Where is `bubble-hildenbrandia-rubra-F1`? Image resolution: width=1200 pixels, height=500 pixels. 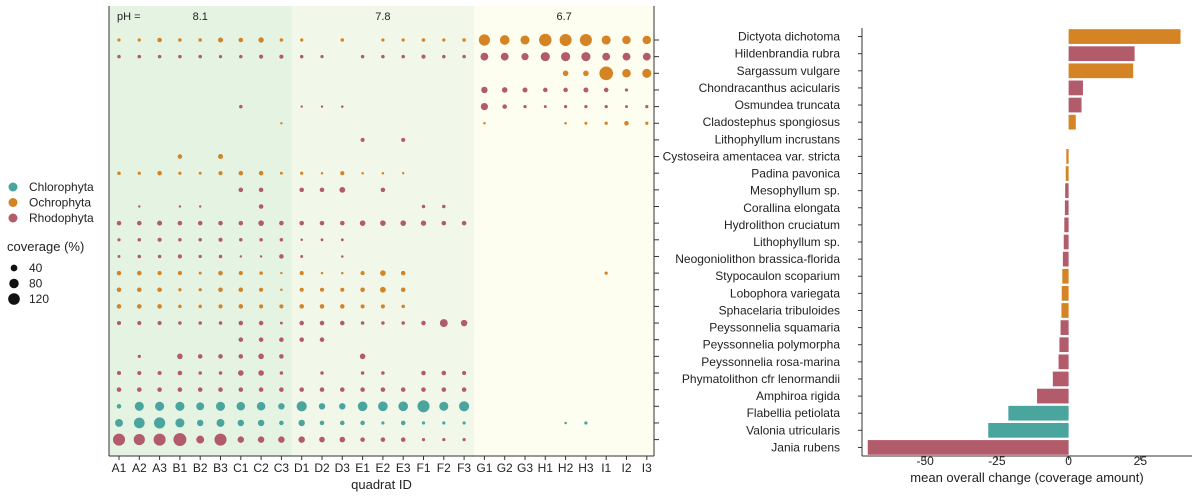 bubble-hildenbrandia-rubra-F1 is located at coordinates (423, 56).